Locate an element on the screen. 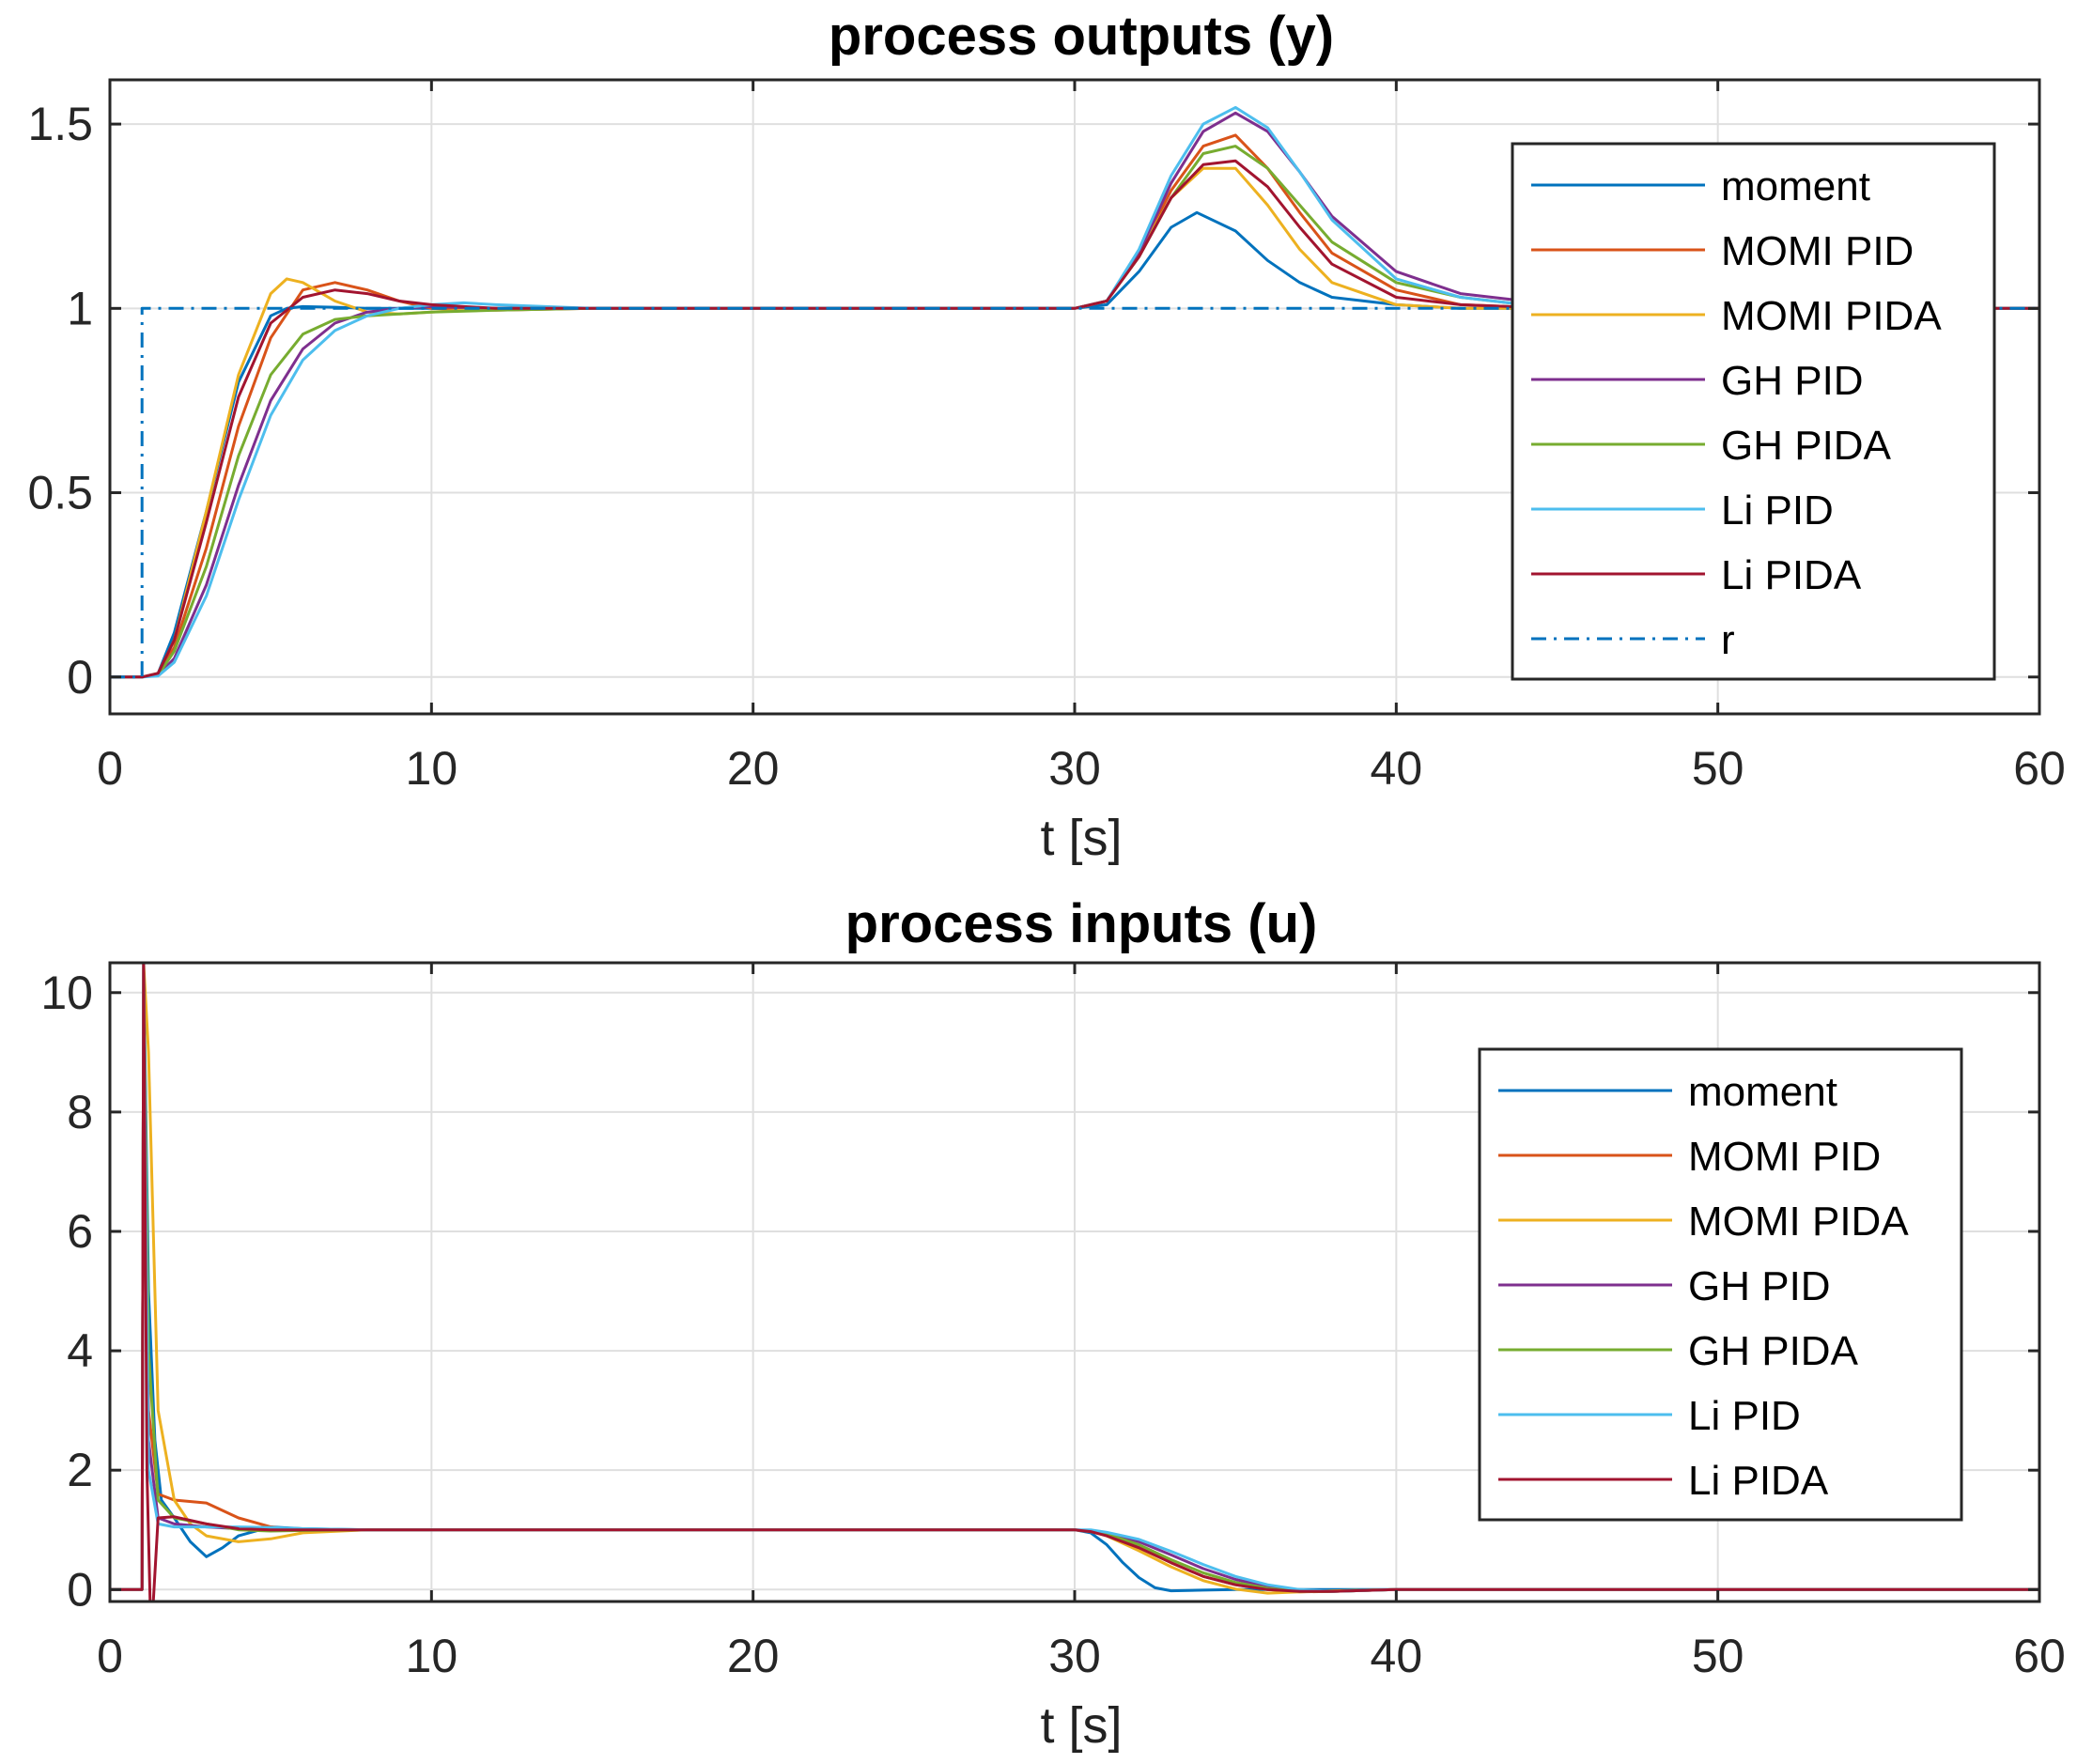 This screenshot has height=1764, width=2077. y-tick-label: 0.5 is located at coordinates (60, 493).